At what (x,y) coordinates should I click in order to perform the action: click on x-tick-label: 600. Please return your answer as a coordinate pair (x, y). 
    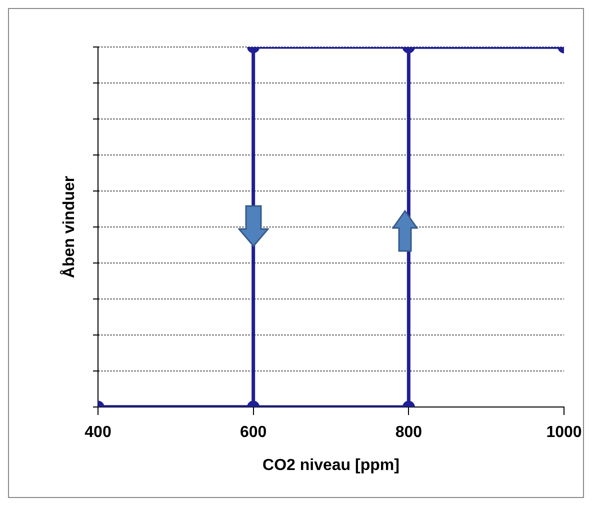
    Looking at the image, I should click on (253, 433).